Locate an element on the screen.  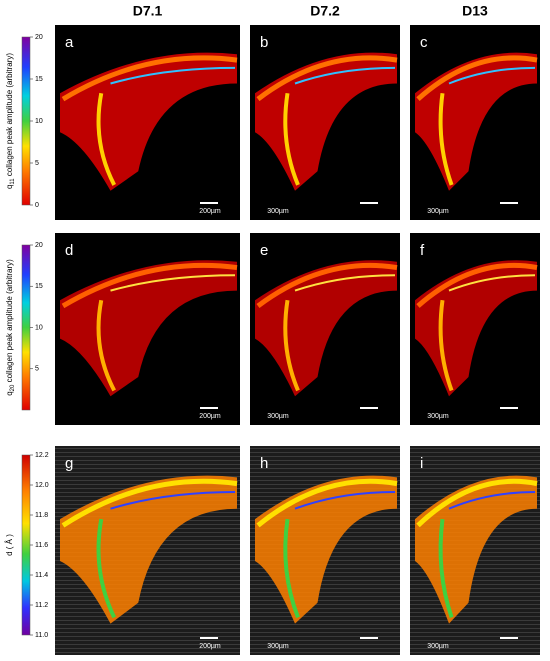
colorbar-tick-label: 11.8 is located at coordinates (41, 515).